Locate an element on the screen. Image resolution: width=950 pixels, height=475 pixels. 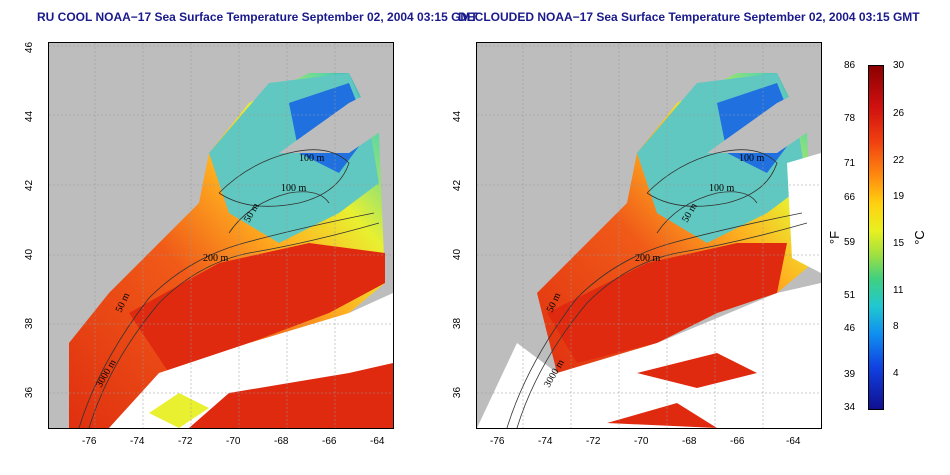
celsius-tick: 22 is located at coordinates (899, 160).